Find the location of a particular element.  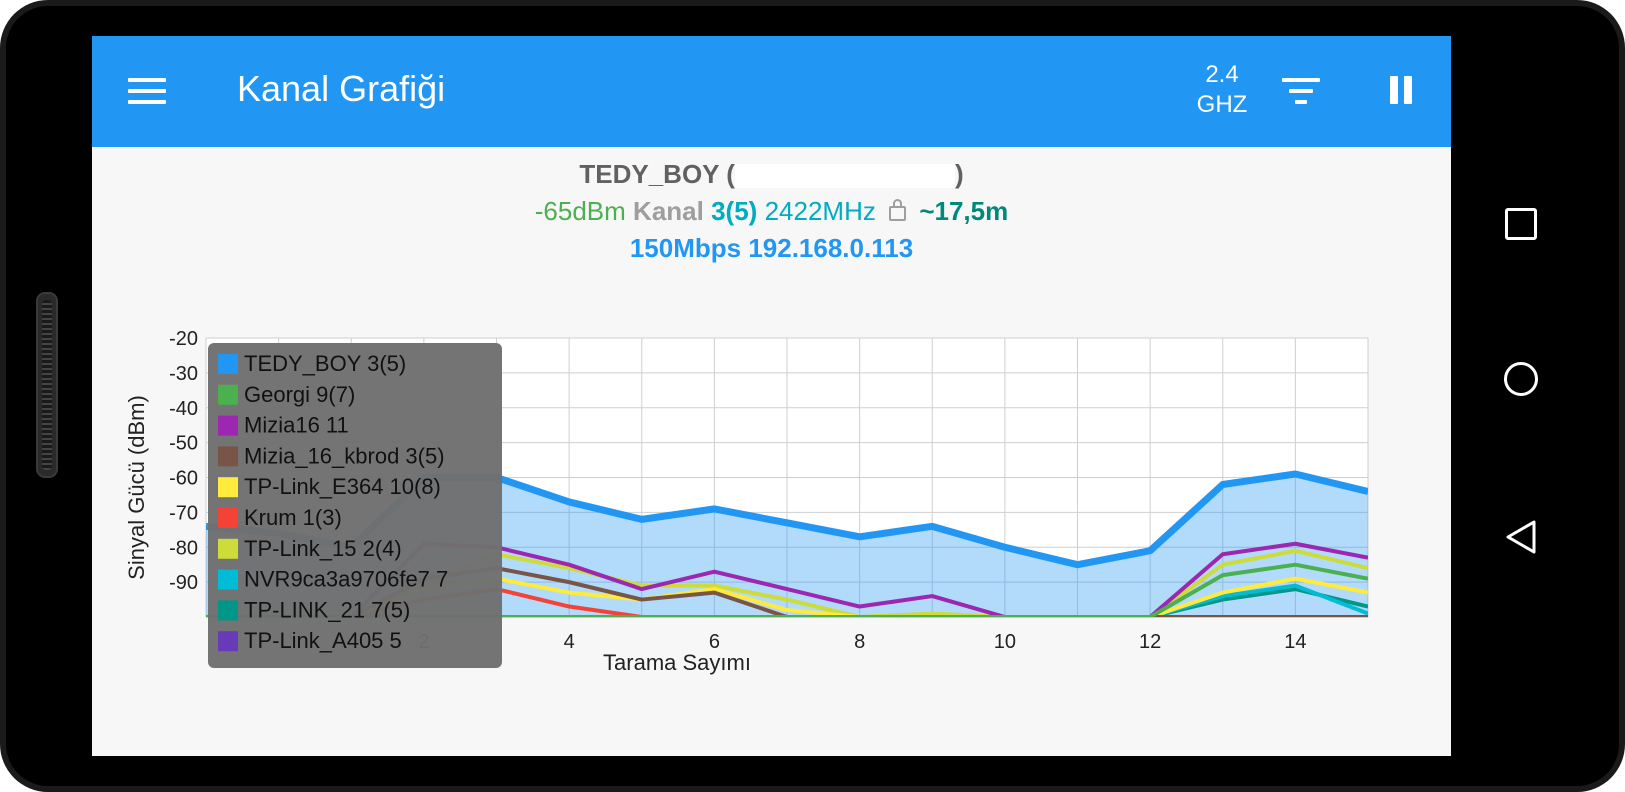

frequency: 2422MHz is located at coordinates (820, 211).